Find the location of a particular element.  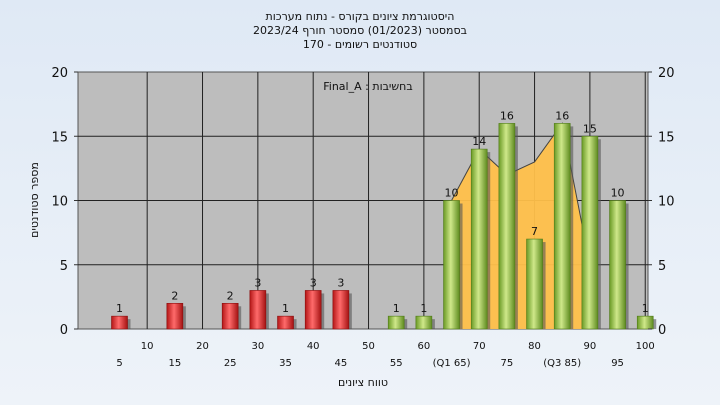

x-tick-upper: 70 is located at coordinates (479, 346).